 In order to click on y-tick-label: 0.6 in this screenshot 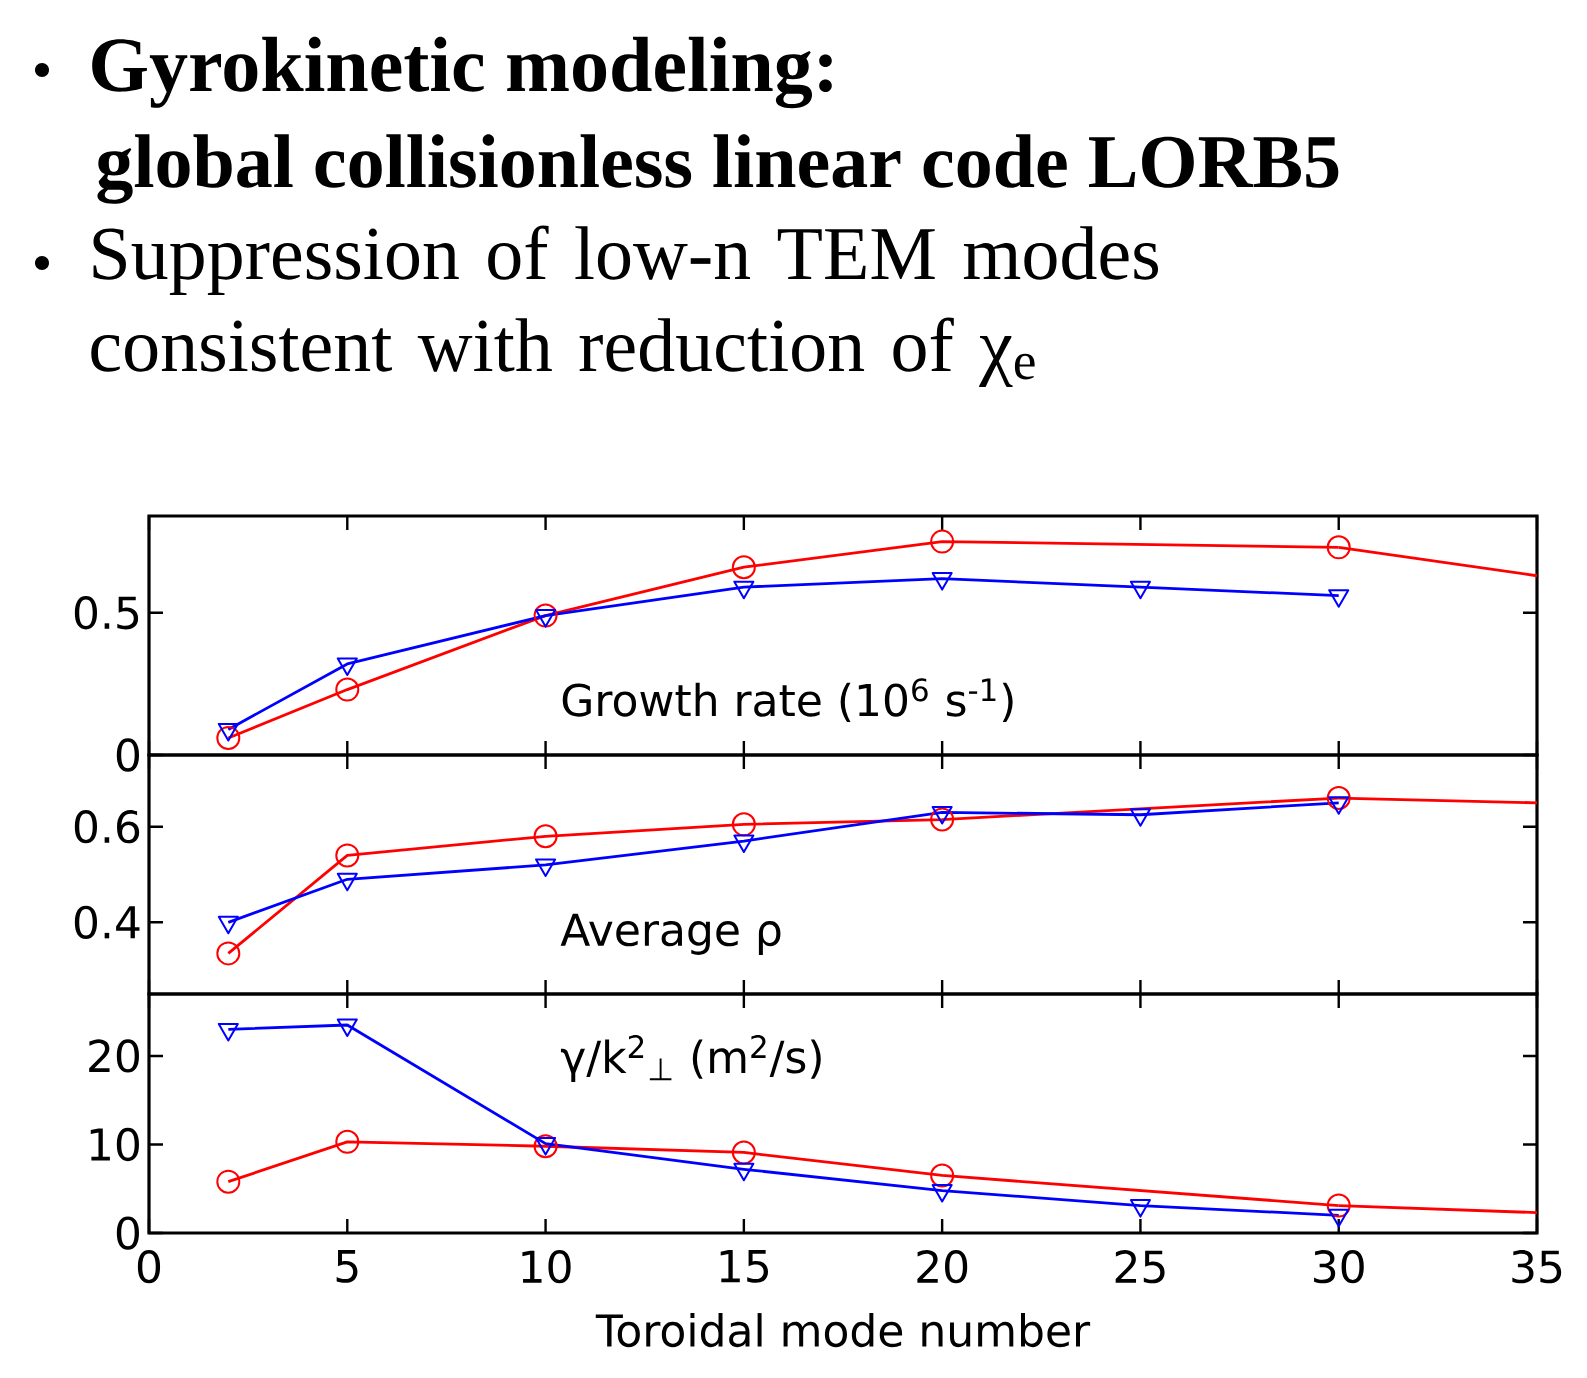, I will do `click(107, 827)`.